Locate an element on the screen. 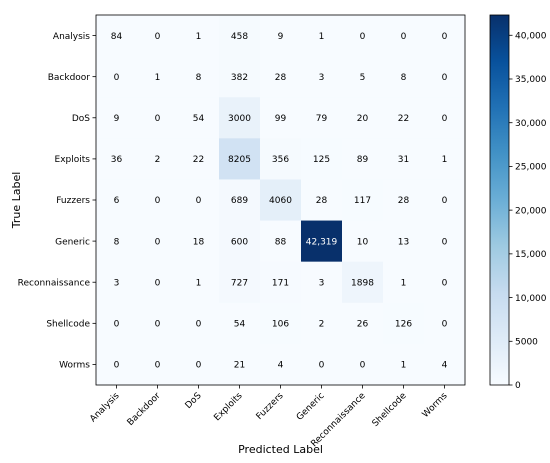 The image size is (550, 463). y-tick-label: Analysis is located at coordinates (71, 37).